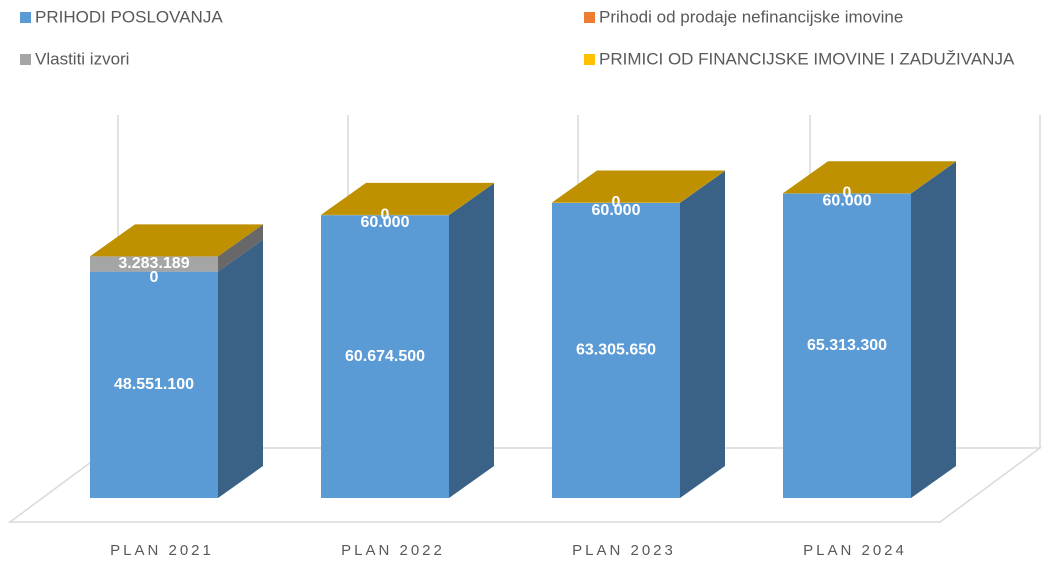 This screenshot has width=1049, height=566. Describe the element at coordinates (393, 550) in the screenshot. I see `x-tick-label: PLAN 2022` at that location.